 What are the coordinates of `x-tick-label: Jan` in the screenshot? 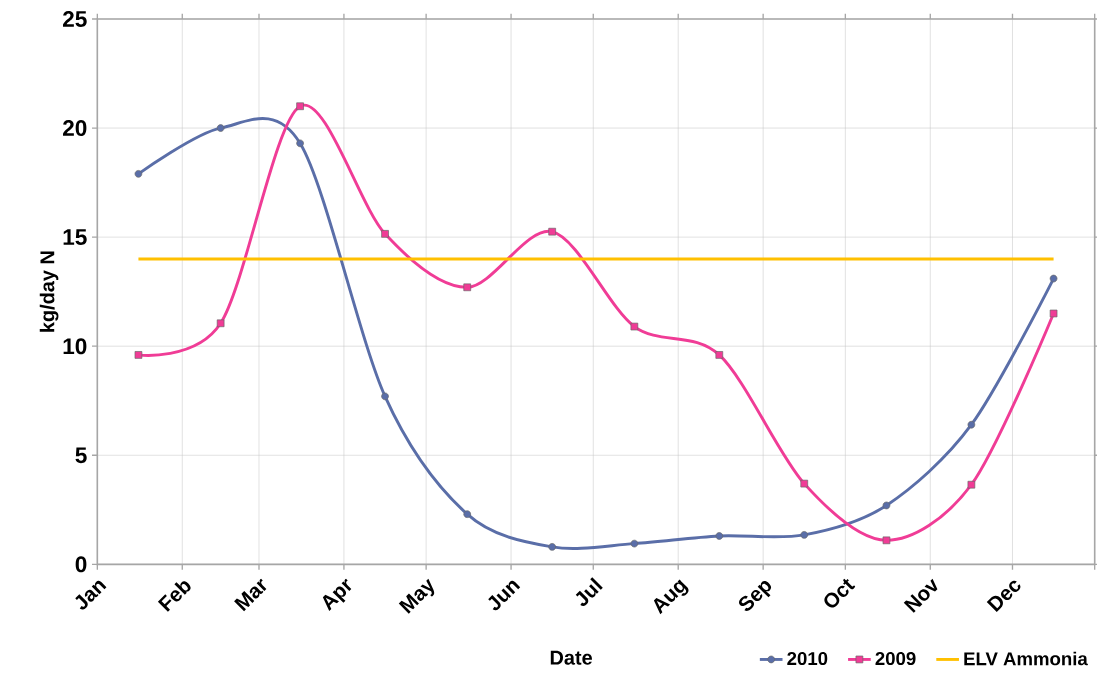 It's located at (91, 595).